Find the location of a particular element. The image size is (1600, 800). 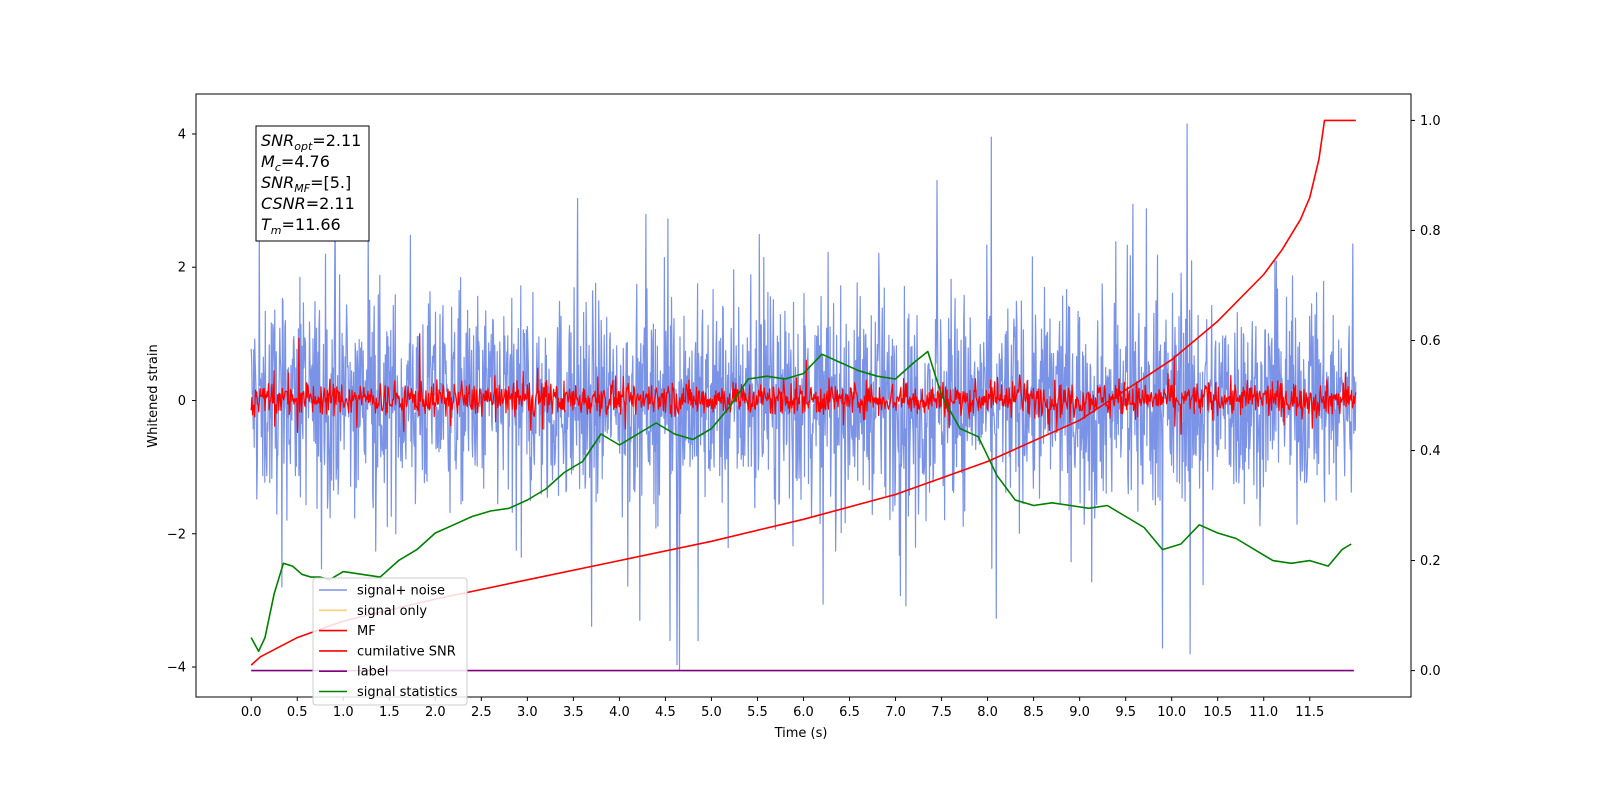

x-tick-label: 8.5 is located at coordinates (1033, 712).